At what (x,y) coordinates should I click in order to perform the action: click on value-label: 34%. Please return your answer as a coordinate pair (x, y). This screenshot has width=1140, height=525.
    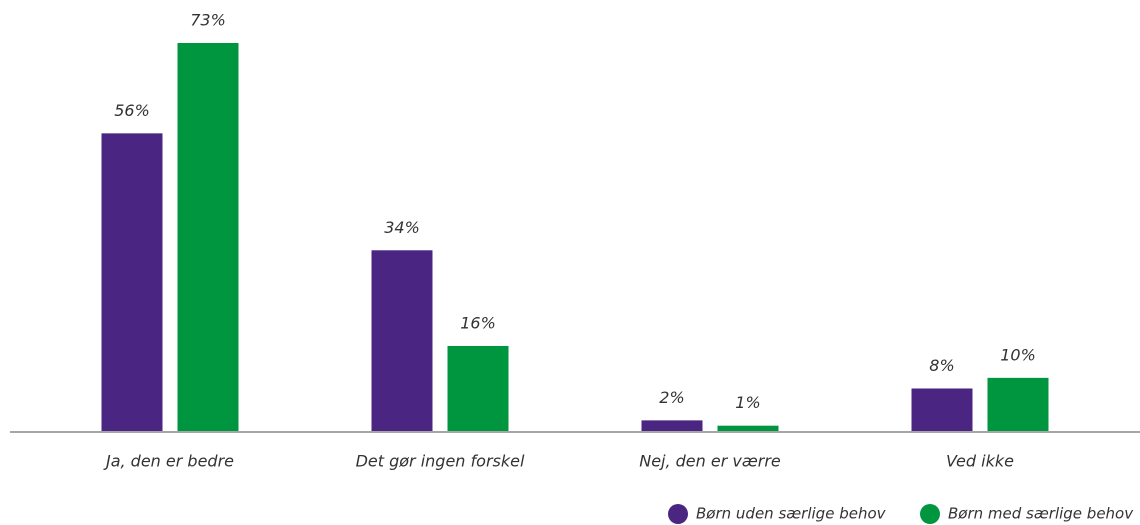
    Looking at the image, I should click on (402, 227).